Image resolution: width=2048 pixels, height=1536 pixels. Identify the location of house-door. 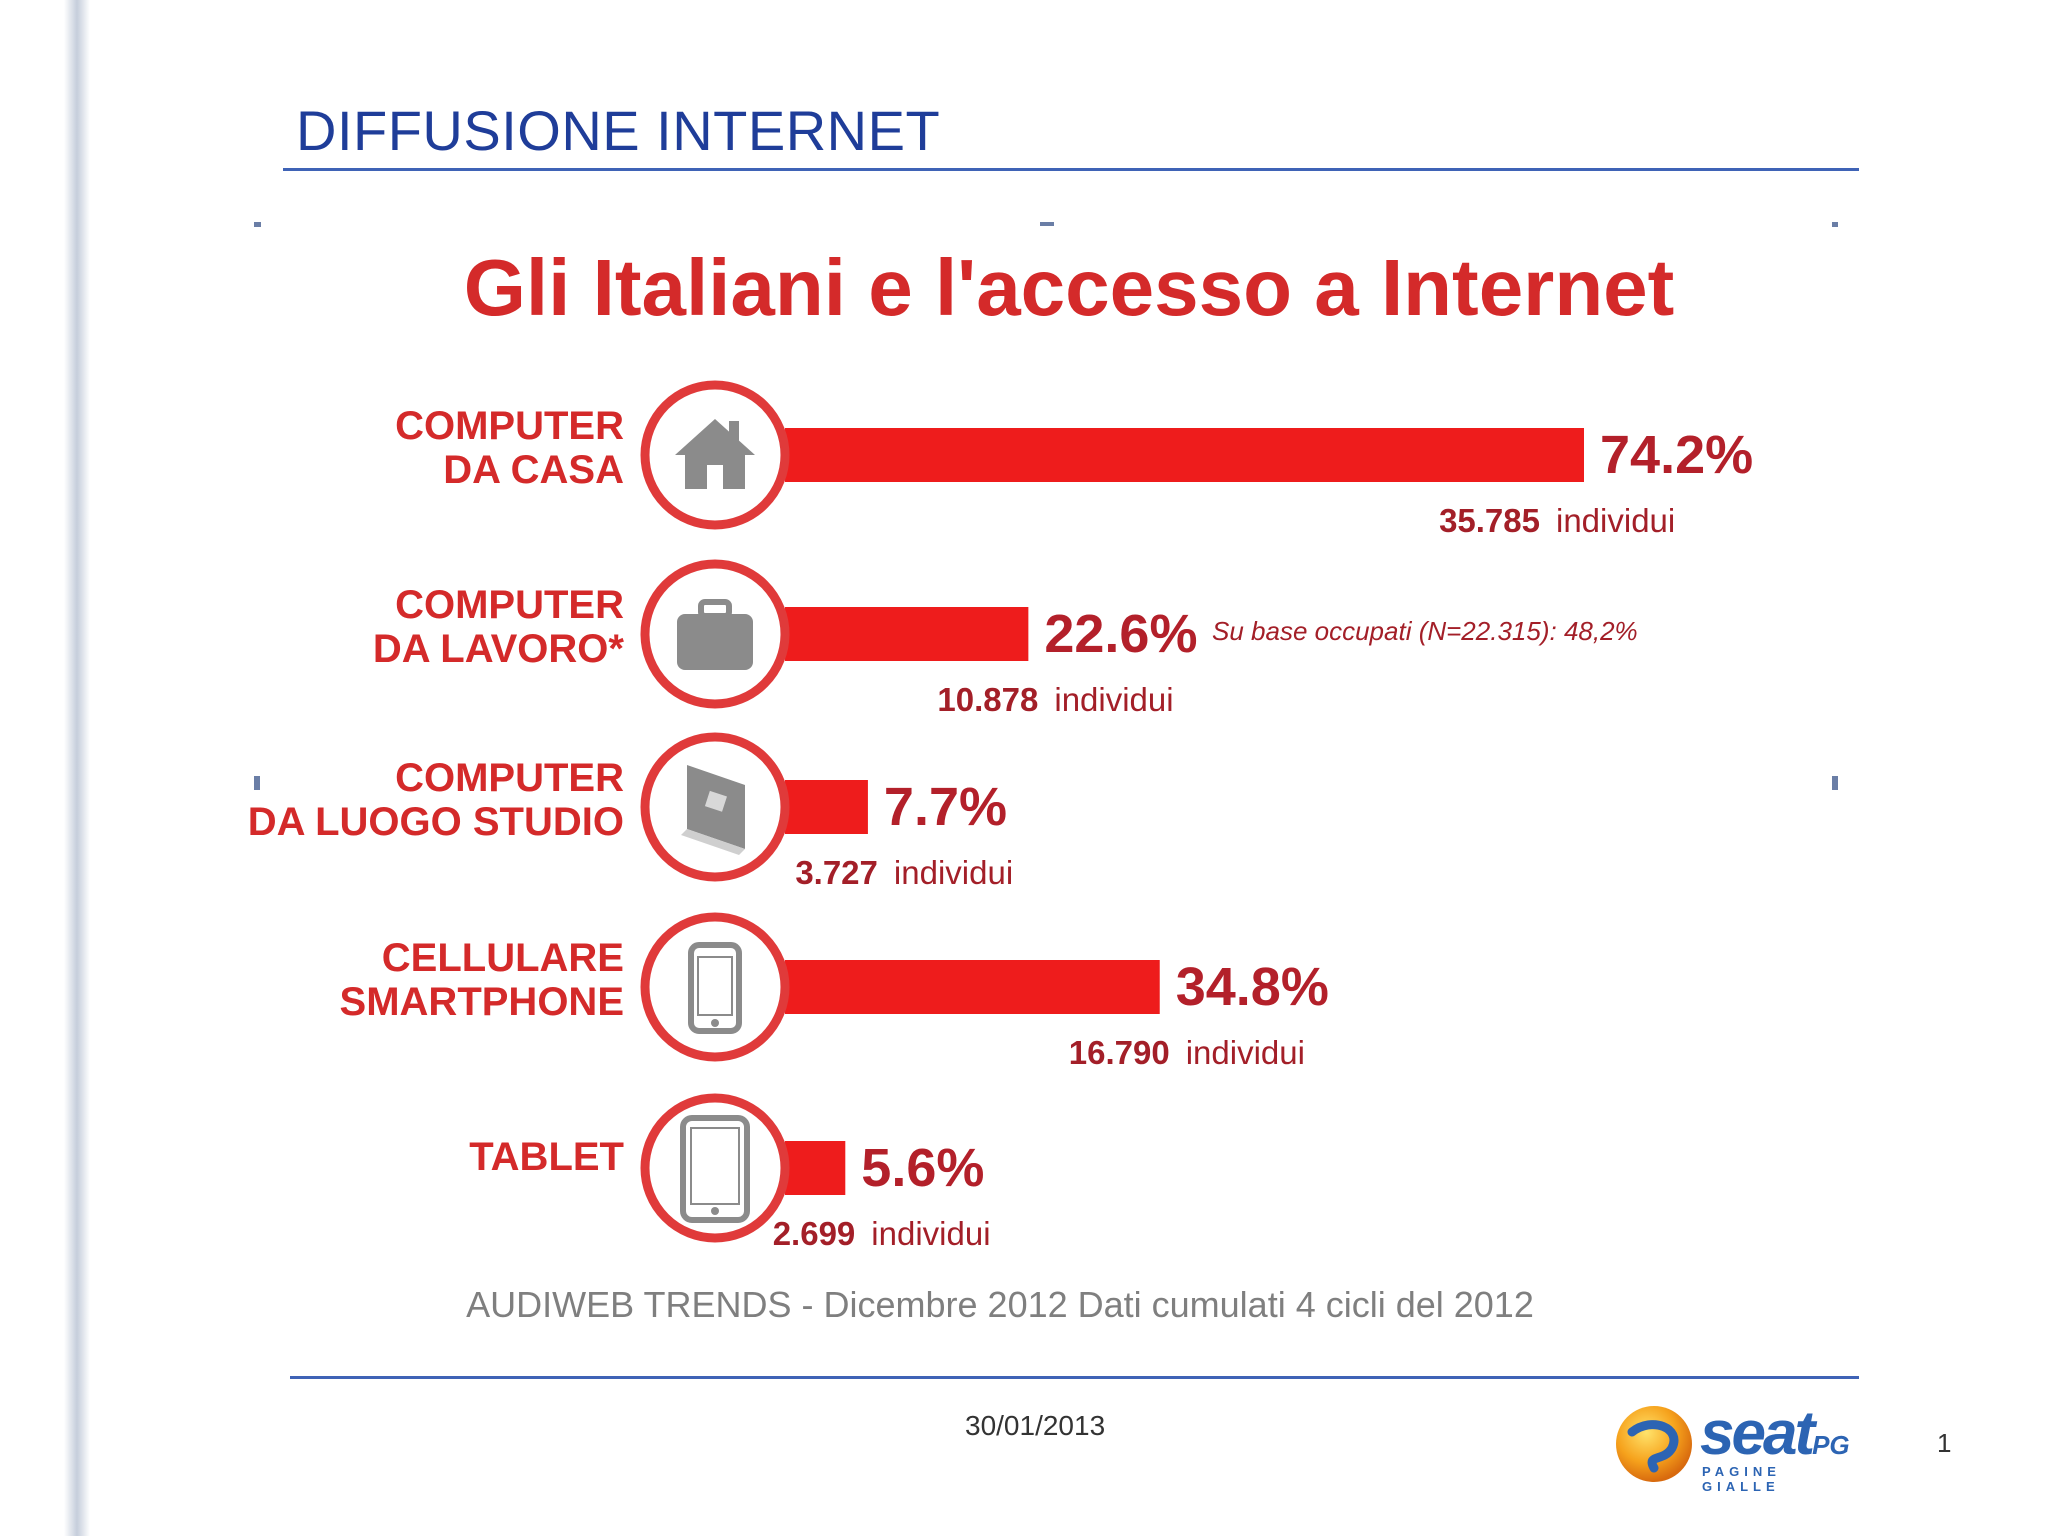
(715, 477).